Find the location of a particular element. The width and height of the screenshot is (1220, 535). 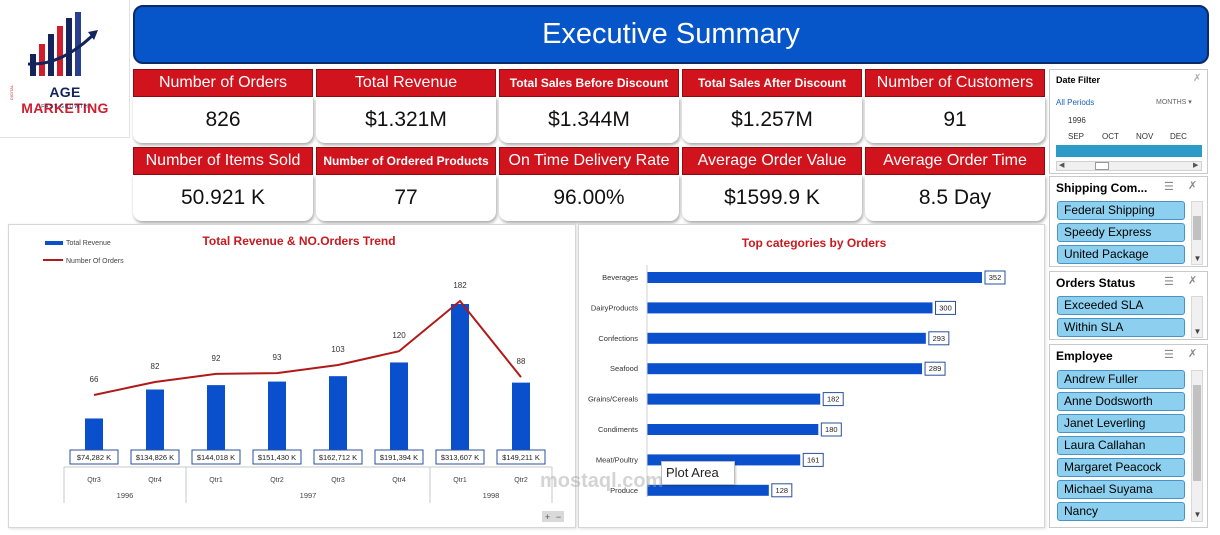

revenue-data-label: $149,211 K is located at coordinates (521, 457).